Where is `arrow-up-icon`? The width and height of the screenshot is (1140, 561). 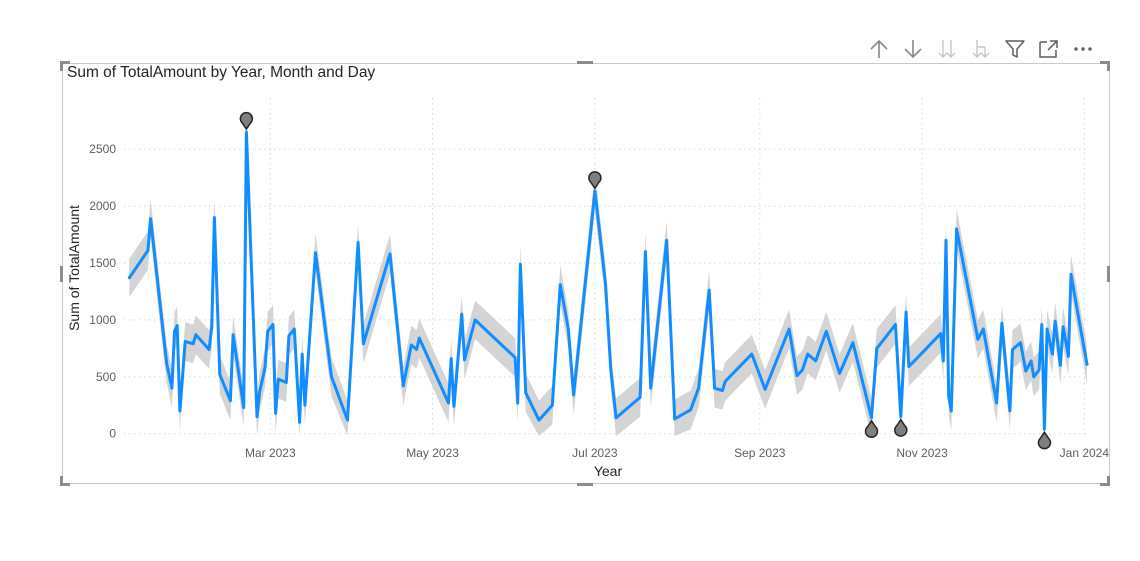
arrow-up-icon is located at coordinates (879, 48).